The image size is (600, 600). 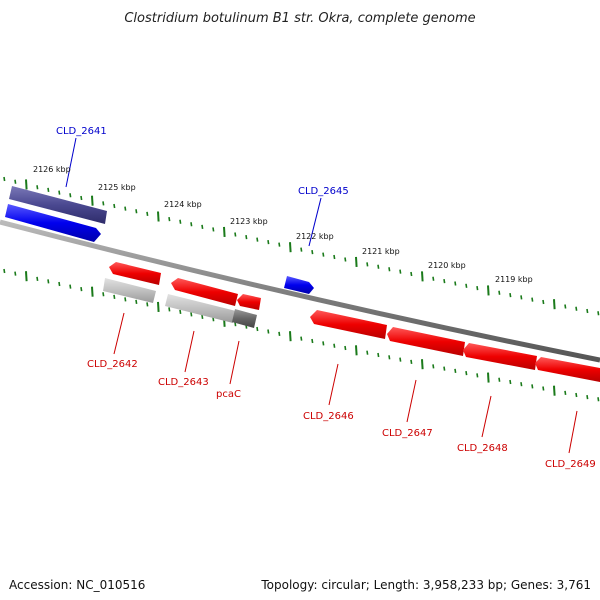 I want to click on gene-label-cld-2647: CLD_2647, so click(x=407, y=433).